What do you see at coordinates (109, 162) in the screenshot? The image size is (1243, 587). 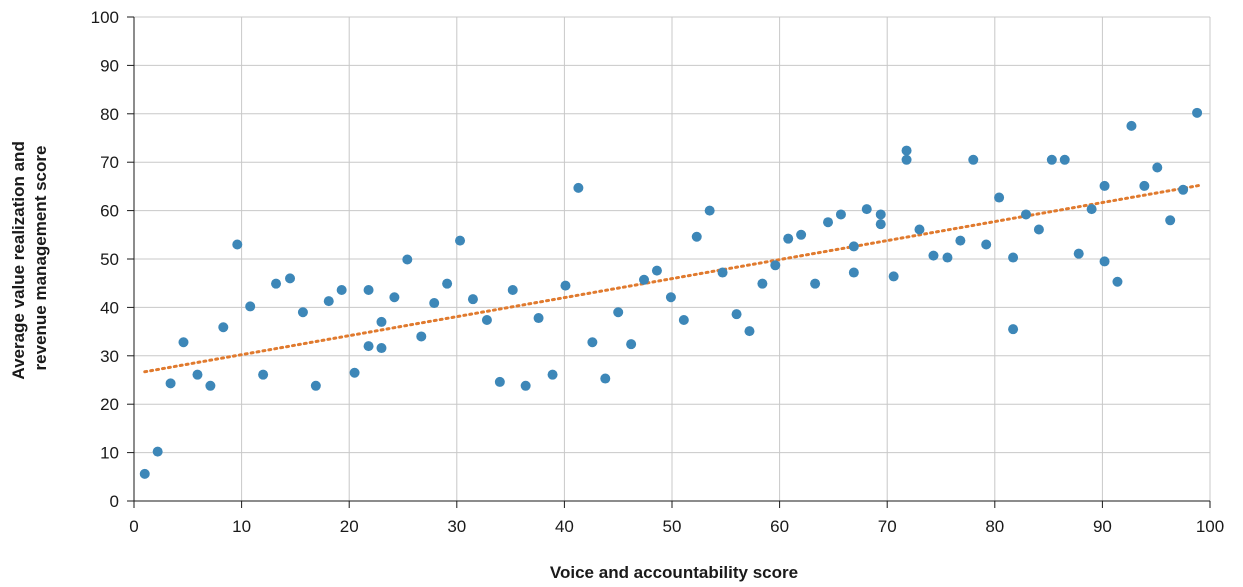 I see `y-tick-label: 70` at bounding box center [109, 162].